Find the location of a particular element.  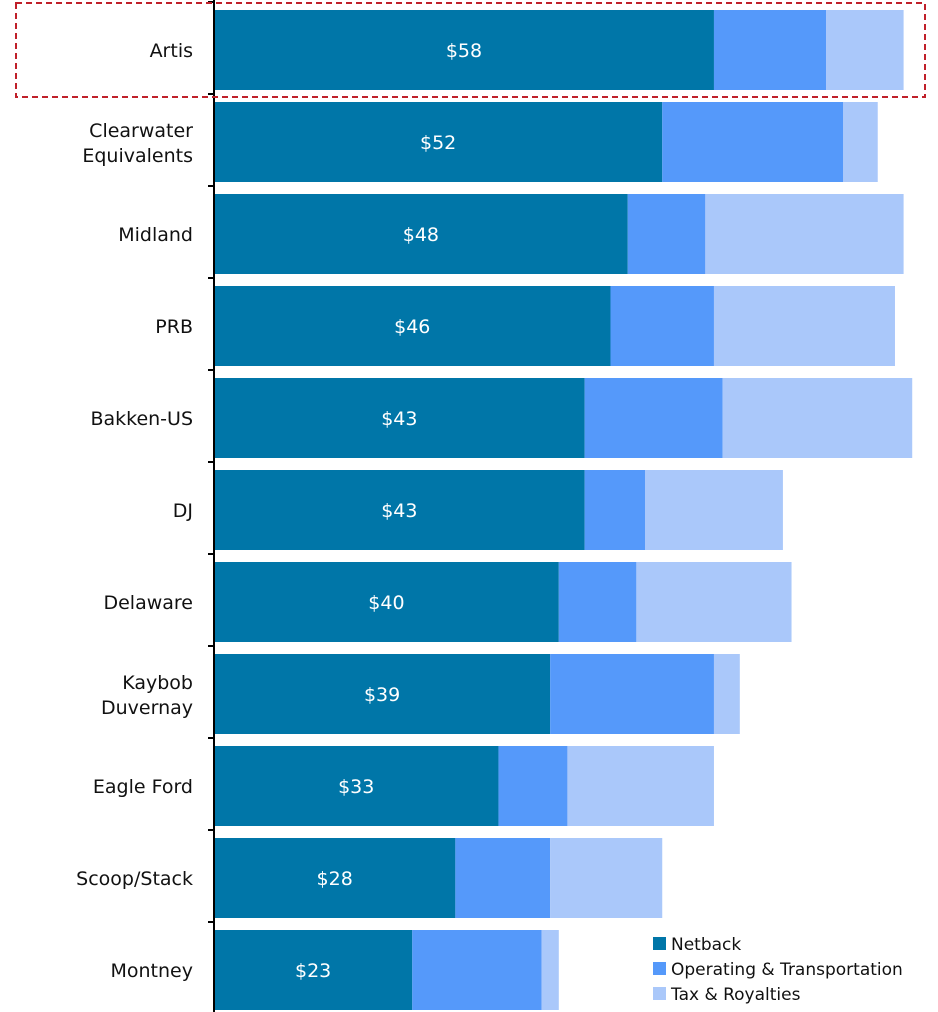

category-label-eagle-ford: Eagle Ford is located at coordinates (143, 787).